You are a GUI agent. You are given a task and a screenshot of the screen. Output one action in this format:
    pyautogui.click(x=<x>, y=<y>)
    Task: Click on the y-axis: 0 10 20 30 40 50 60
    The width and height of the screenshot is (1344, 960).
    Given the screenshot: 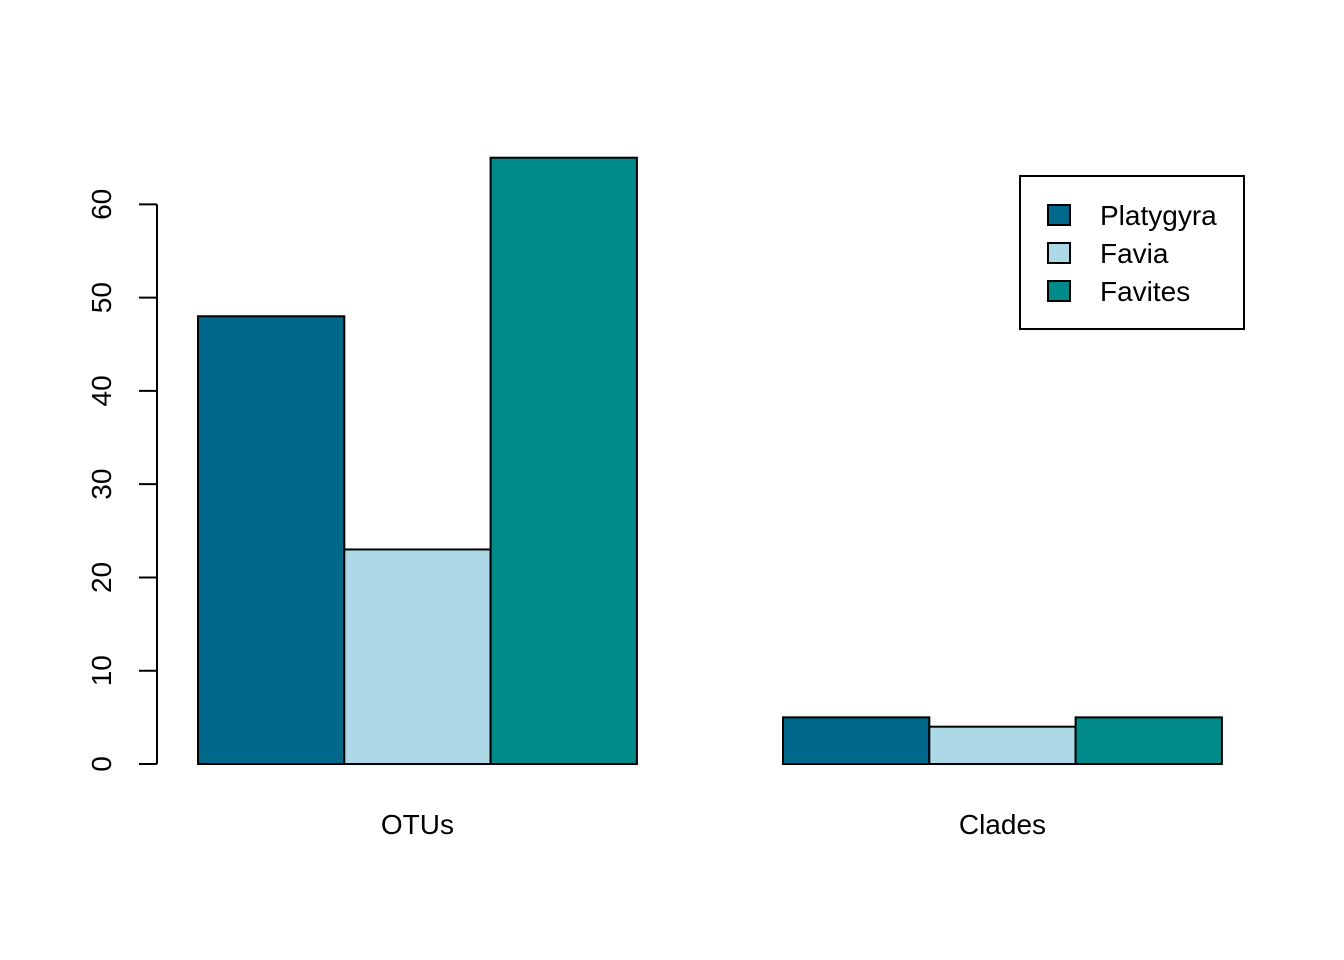 What is the action you would take?
    pyautogui.click(x=122, y=480)
    